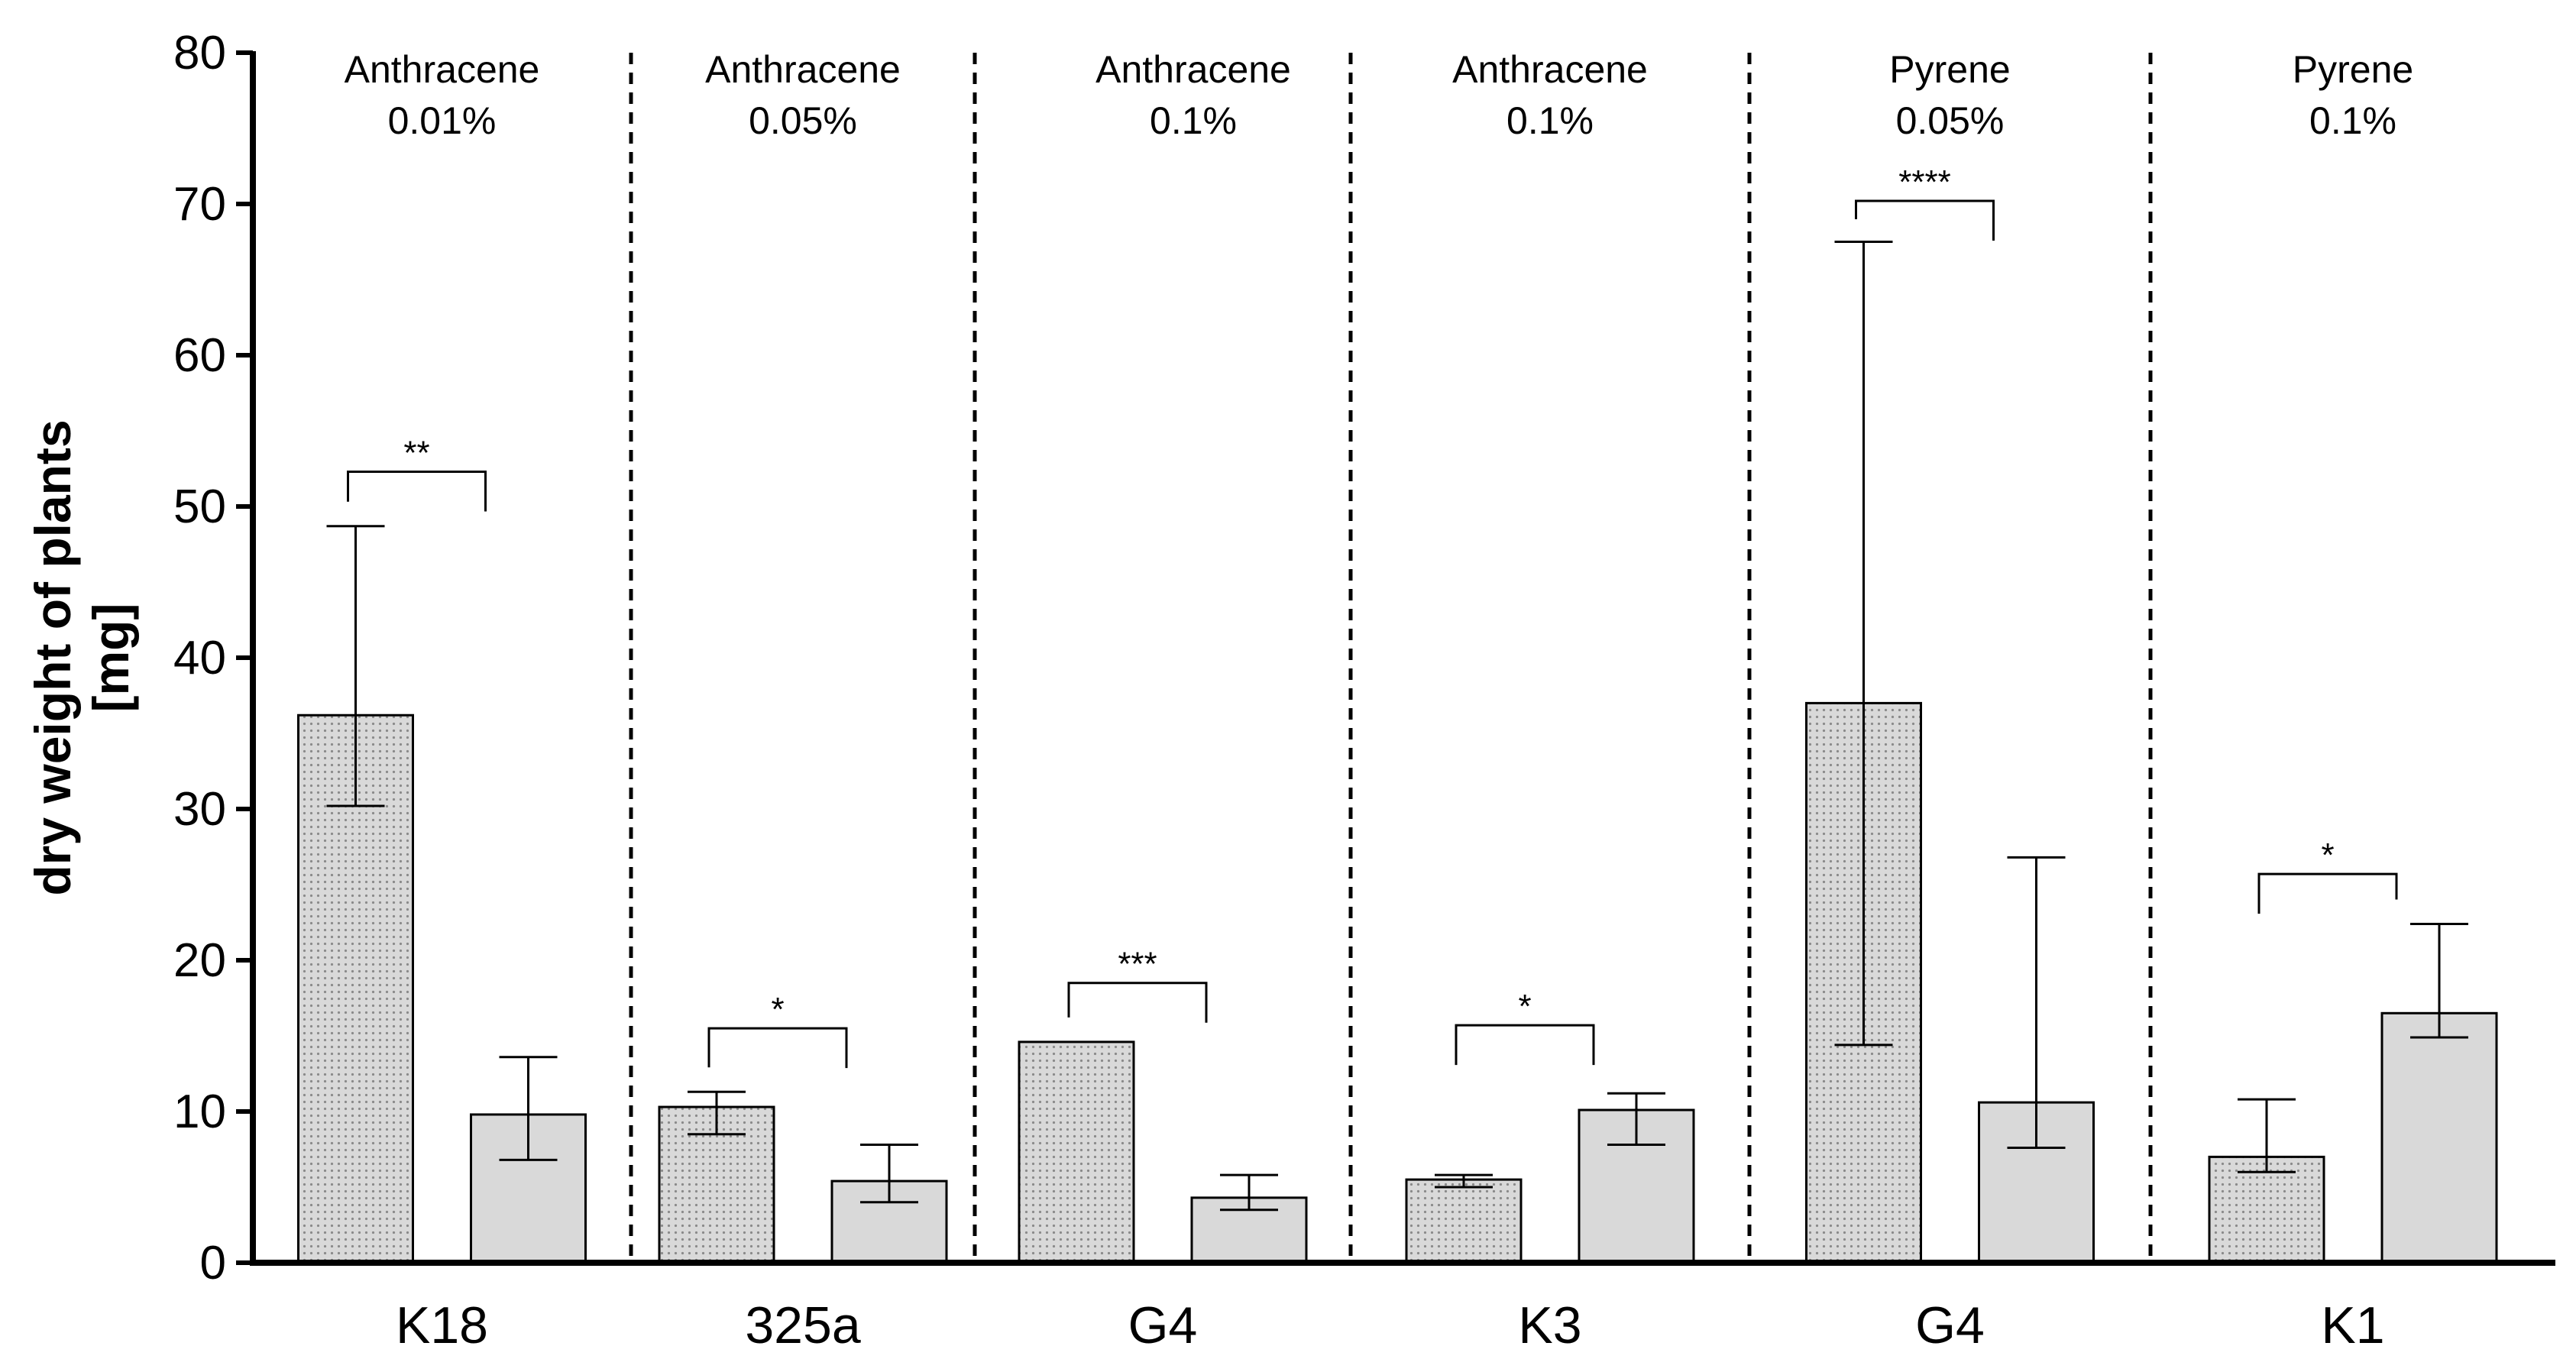 This screenshot has width=2576, height=1359. I want to click on y-tick-label: 80, so click(199, 53).